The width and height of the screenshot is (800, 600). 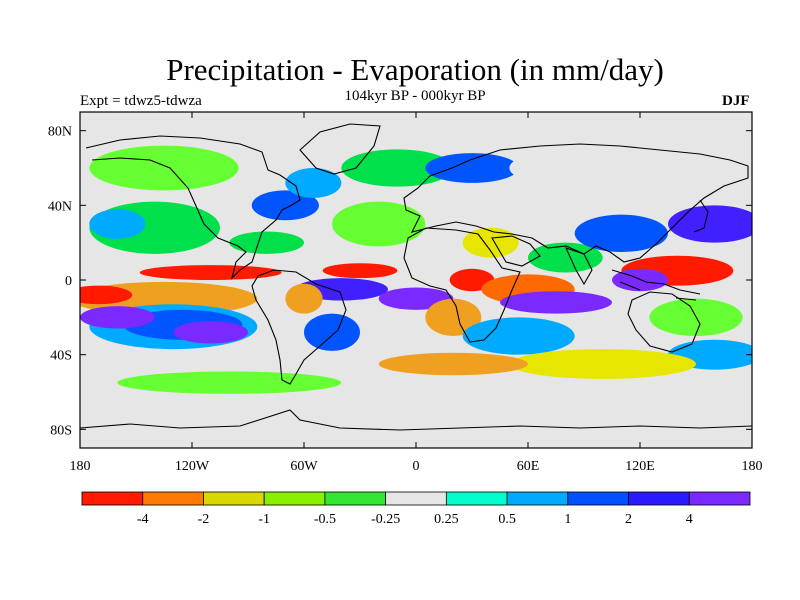 I want to click on colorbar-label: -1, so click(x=264, y=519).